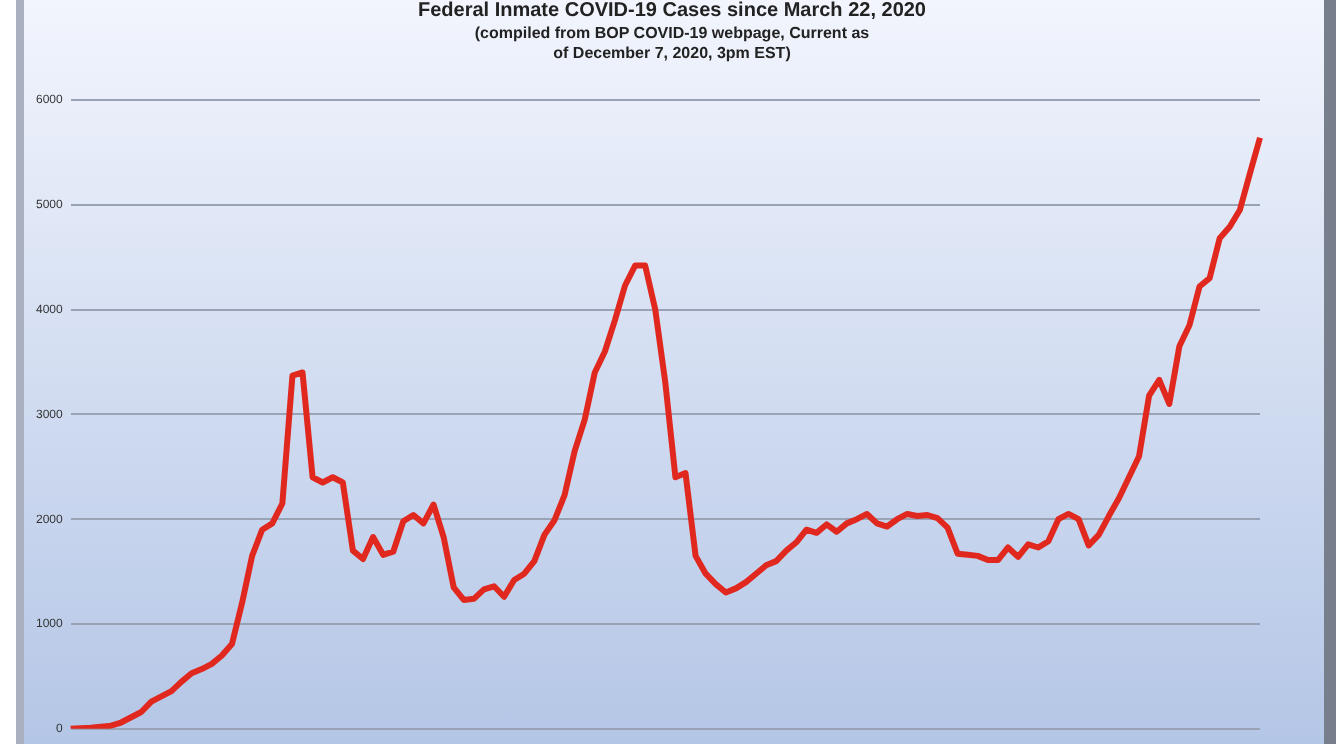 This screenshot has height=744, width=1344. Describe the element at coordinates (672, 44) in the screenshot. I see `chart-subtitle: (compiled from BOP COVID-19 webpage, Current as of December 7, 2020, 3pm EST)` at that location.